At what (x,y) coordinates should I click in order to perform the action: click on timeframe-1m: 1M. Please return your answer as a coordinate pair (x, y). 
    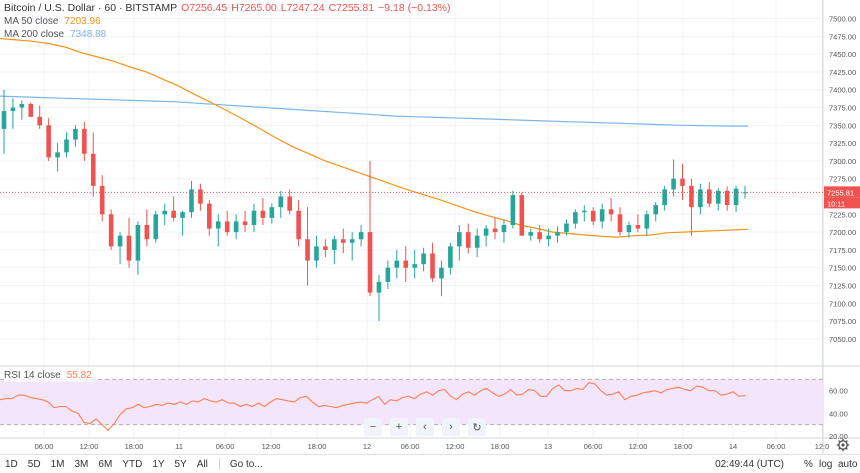
    Looking at the image, I should click on (57, 464).